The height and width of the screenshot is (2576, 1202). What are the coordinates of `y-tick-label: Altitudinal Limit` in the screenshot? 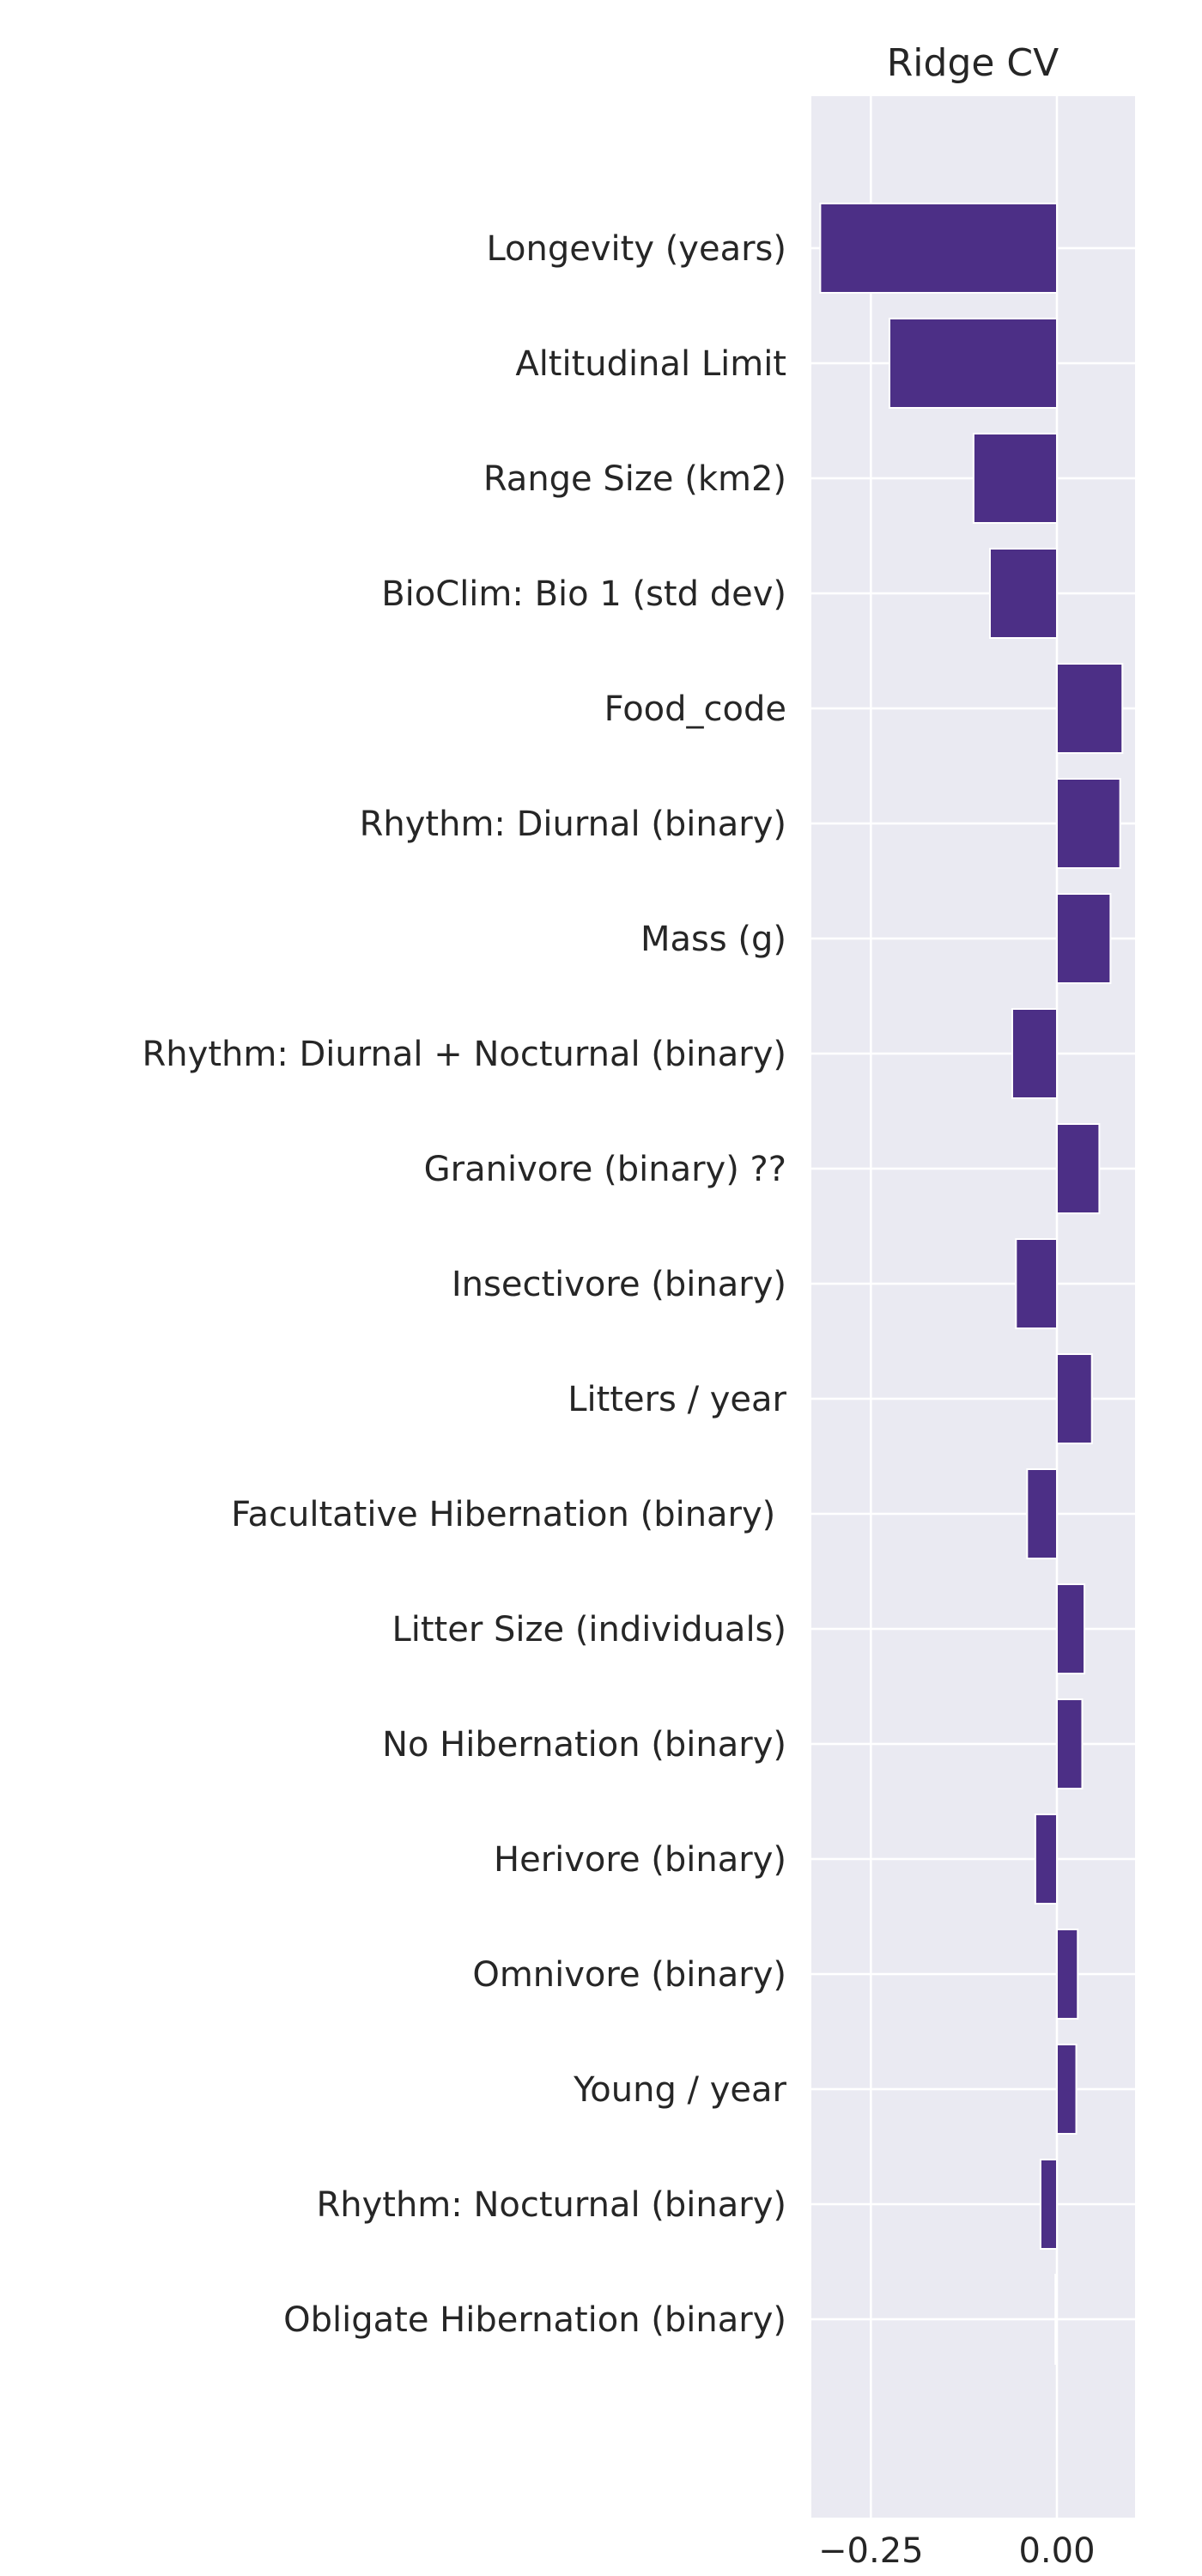 It's located at (650, 364).